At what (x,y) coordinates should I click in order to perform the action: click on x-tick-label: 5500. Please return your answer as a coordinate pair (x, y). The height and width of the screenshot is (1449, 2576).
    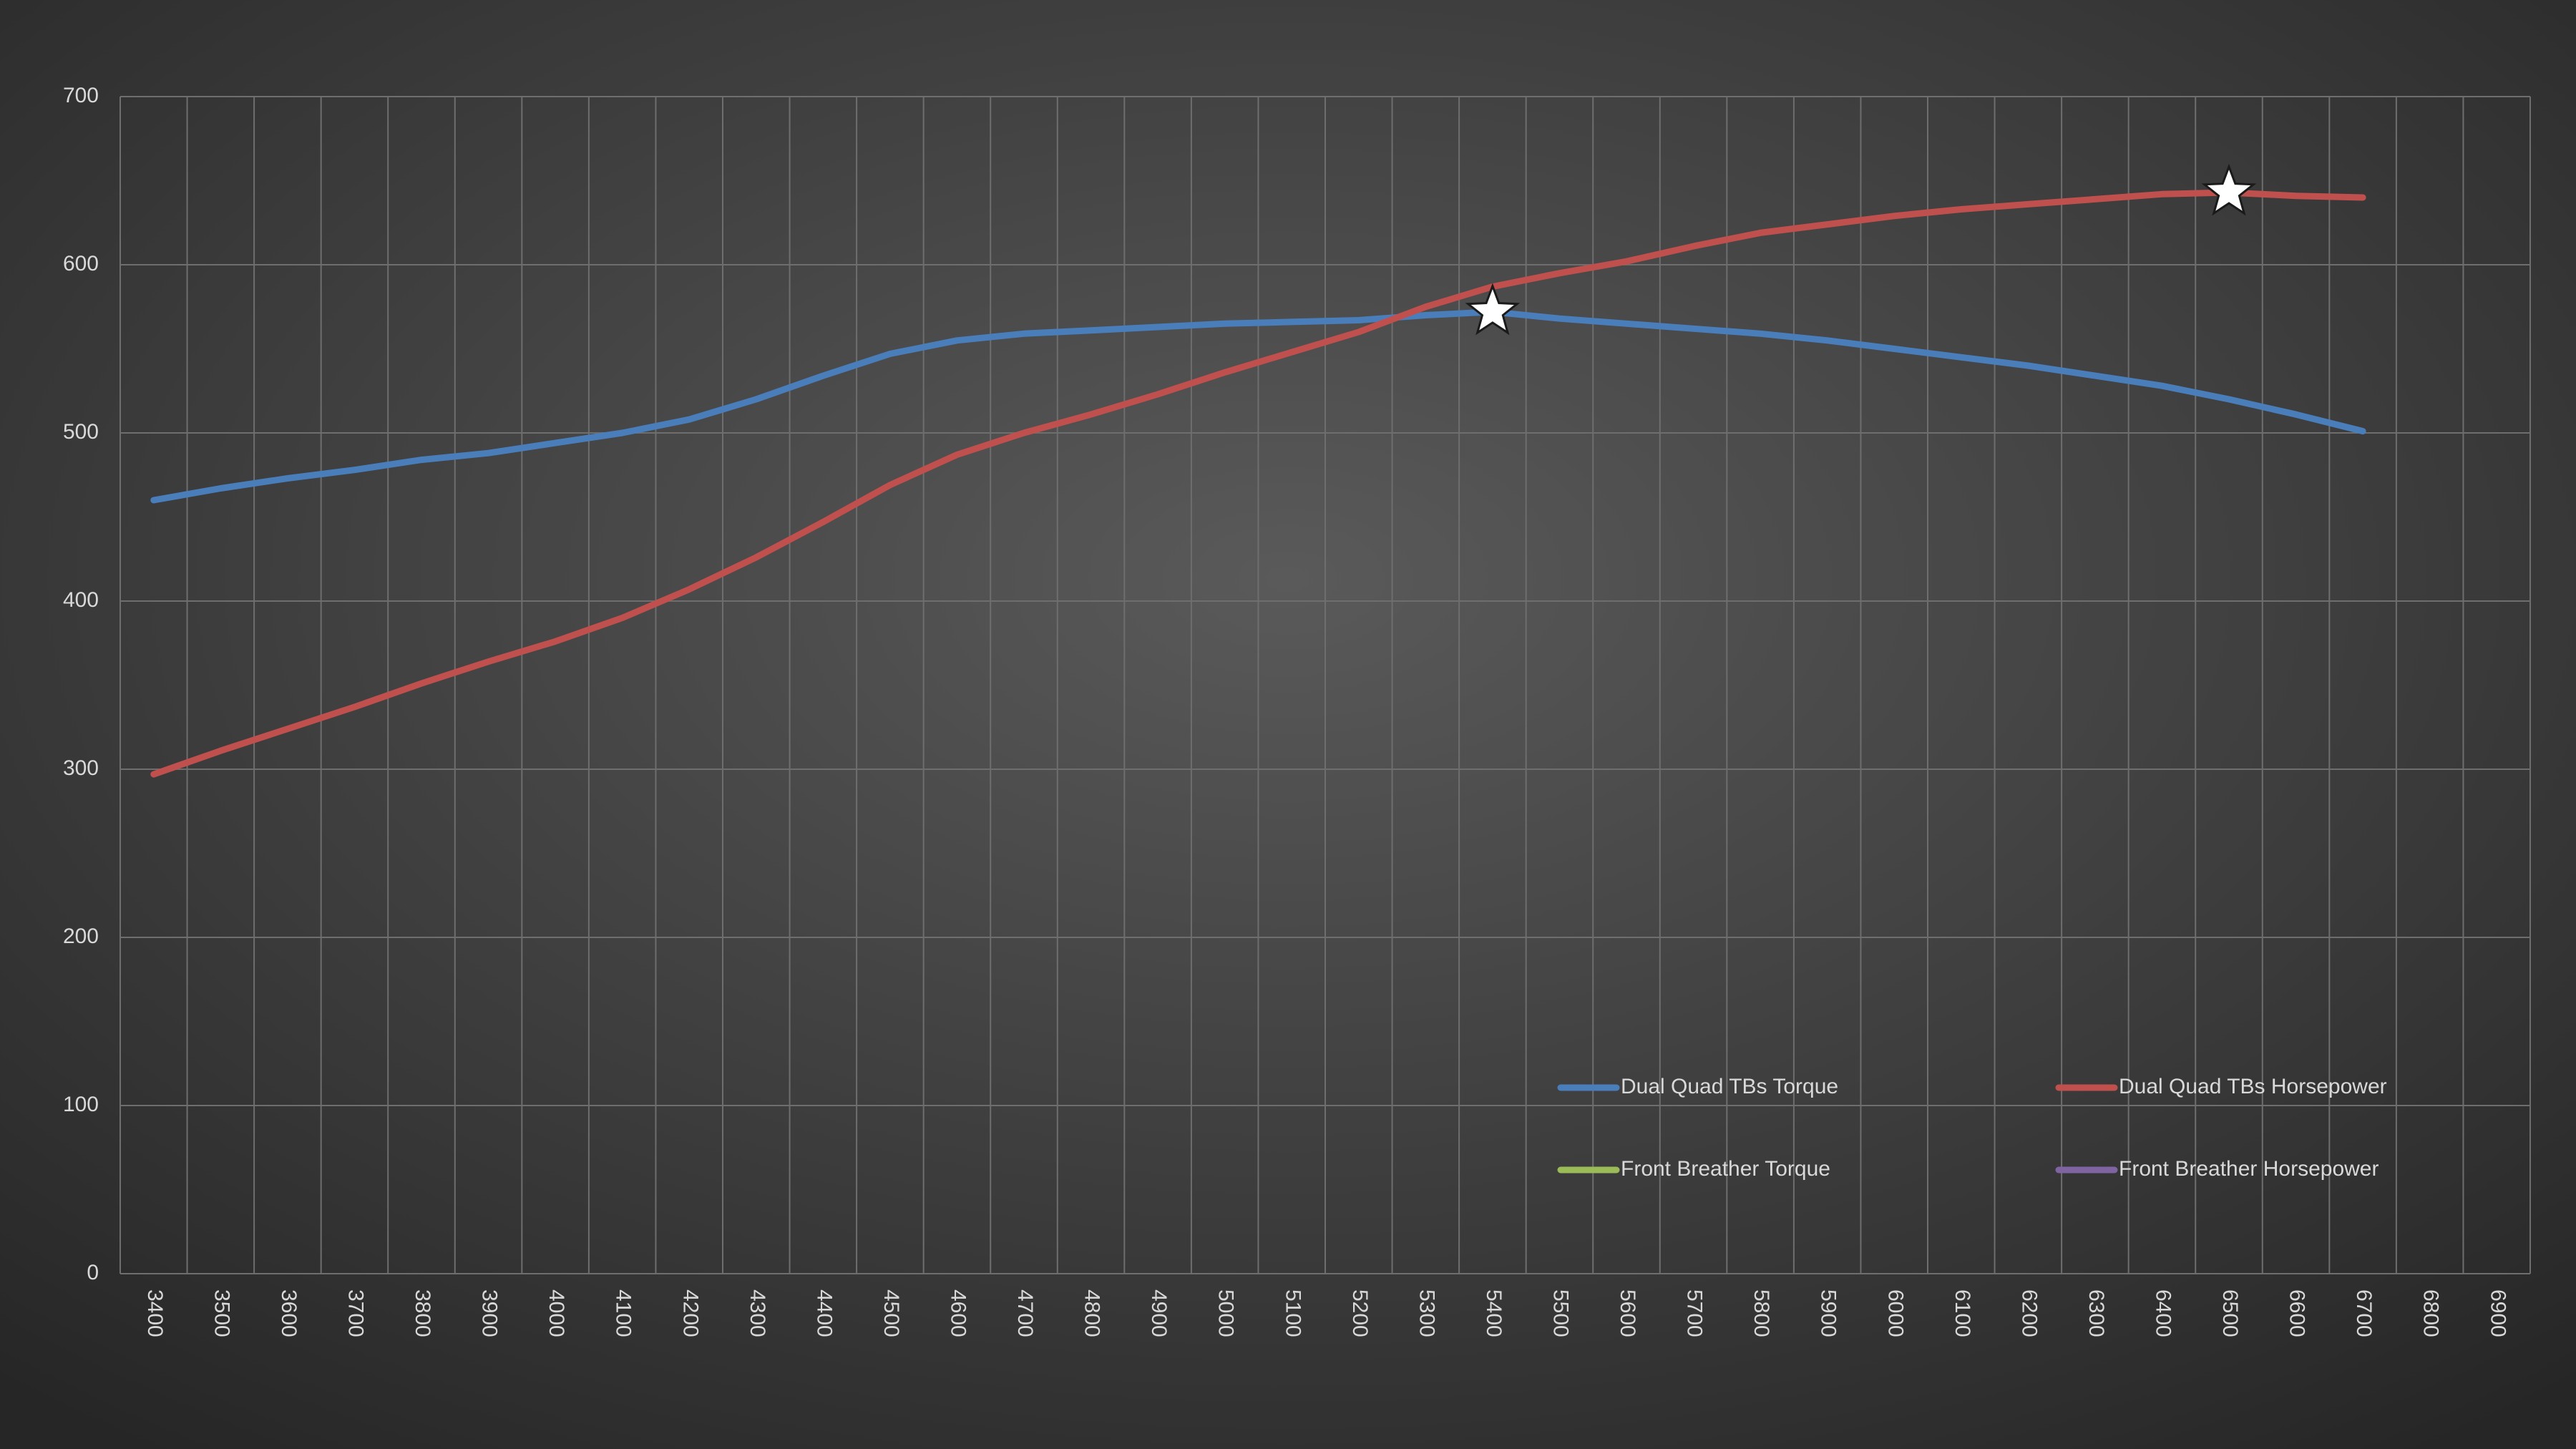
    Looking at the image, I should click on (1561, 1313).